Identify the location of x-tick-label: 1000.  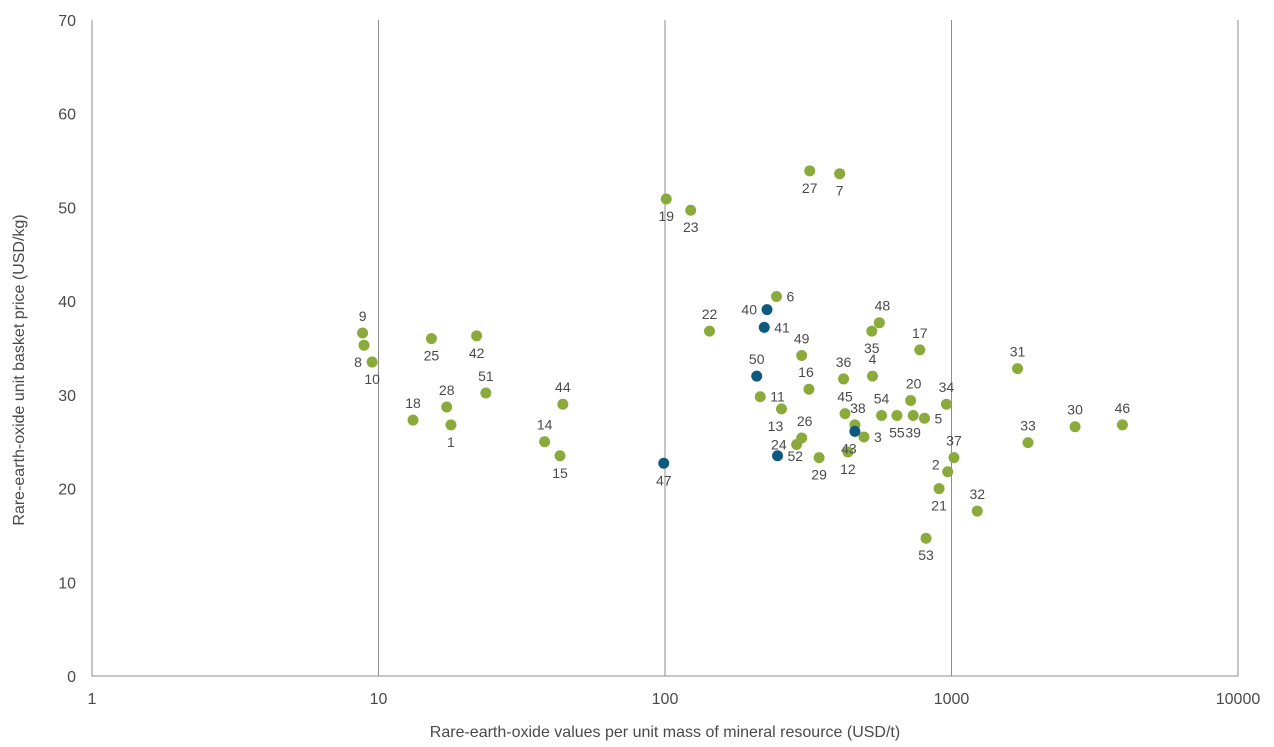
(952, 699).